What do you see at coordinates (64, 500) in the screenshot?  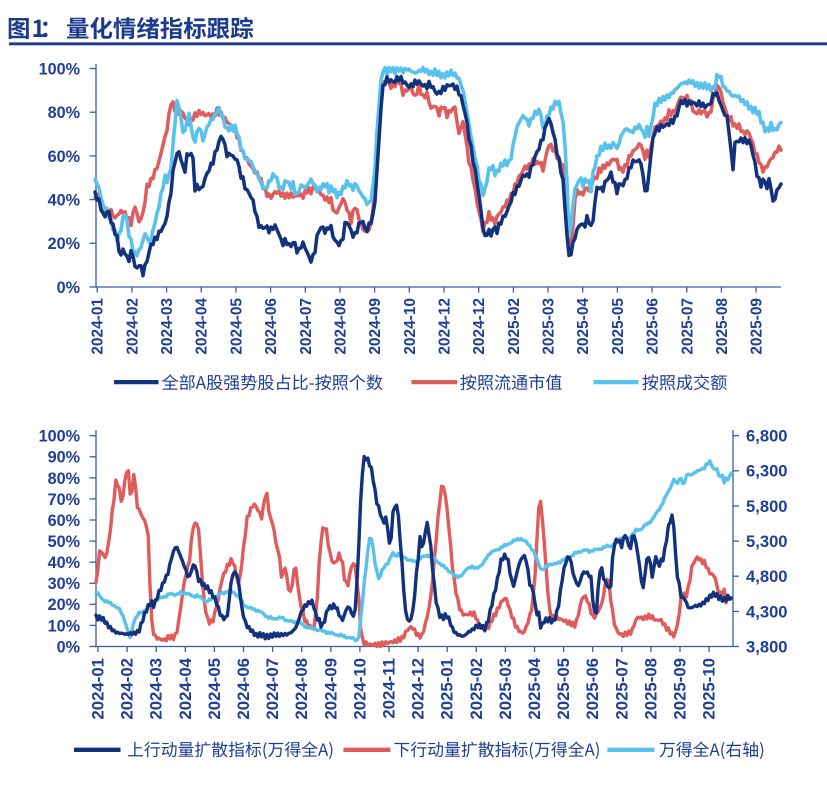 I see `svg-text: 70%` at bounding box center [64, 500].